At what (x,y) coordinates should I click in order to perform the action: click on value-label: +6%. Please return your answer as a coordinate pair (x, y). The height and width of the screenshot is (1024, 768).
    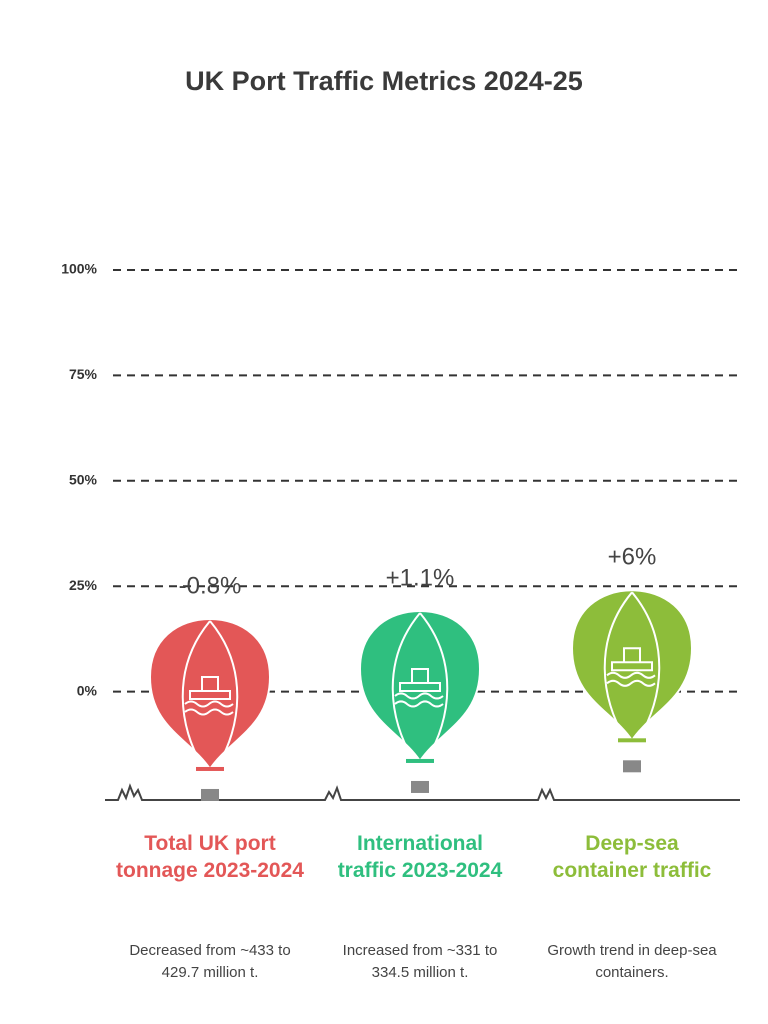
    Looking at the image, I should click on (632, 557).